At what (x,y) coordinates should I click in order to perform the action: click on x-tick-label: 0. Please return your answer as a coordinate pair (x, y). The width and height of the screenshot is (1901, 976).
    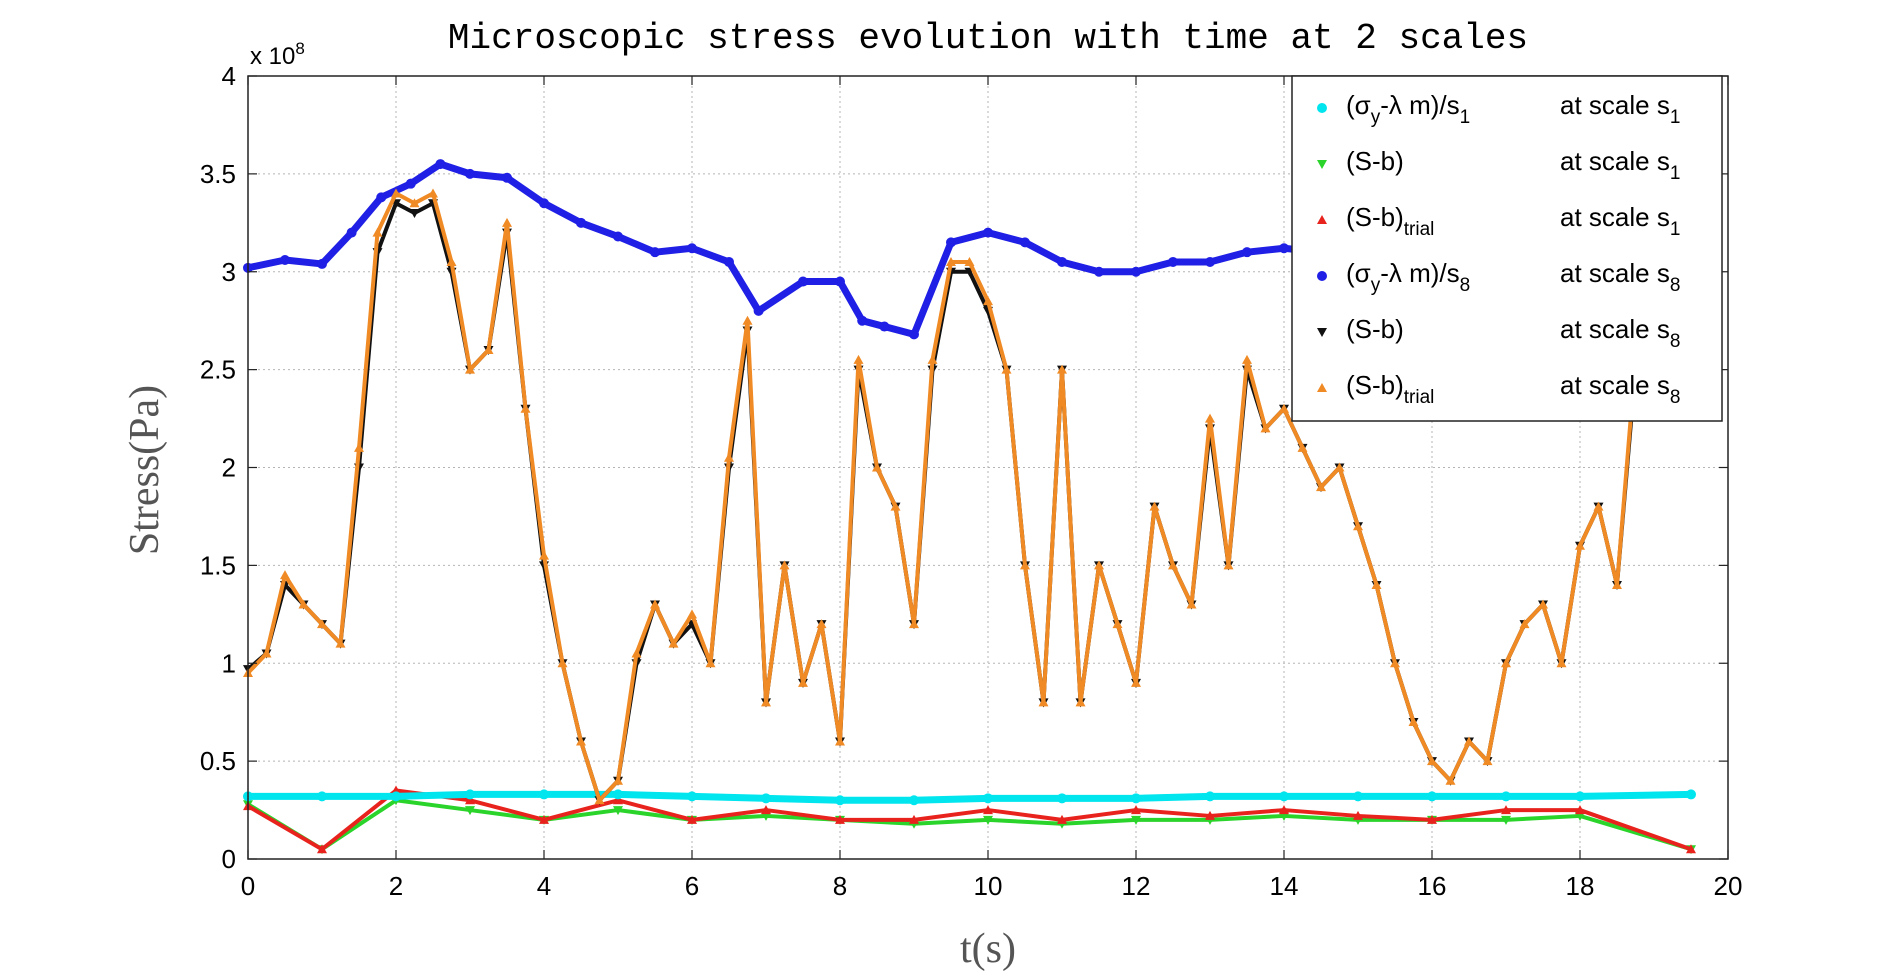
    Looking at the image, I should click on (248, 886).